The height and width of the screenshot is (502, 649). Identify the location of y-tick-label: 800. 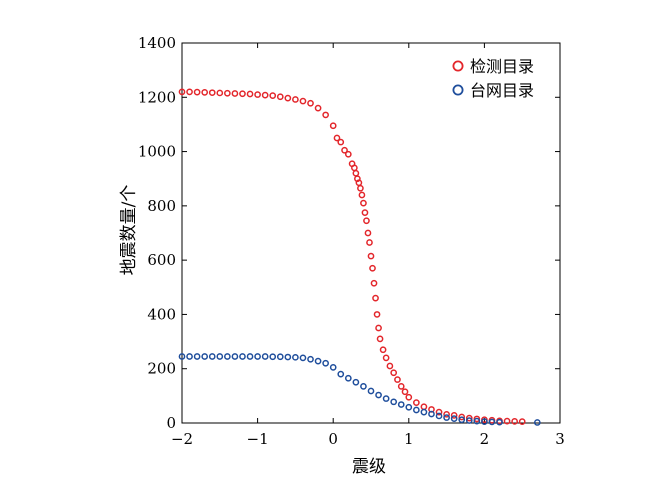
(161, 206).